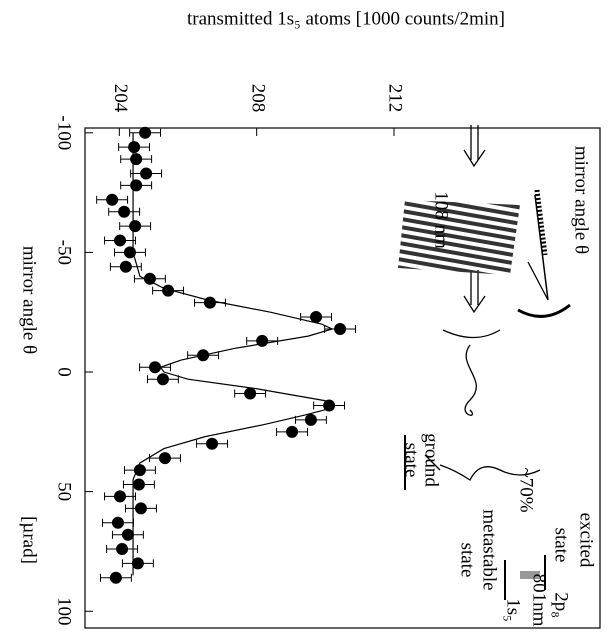  I want to click on x-tick-label: 100, so click(64, 611).